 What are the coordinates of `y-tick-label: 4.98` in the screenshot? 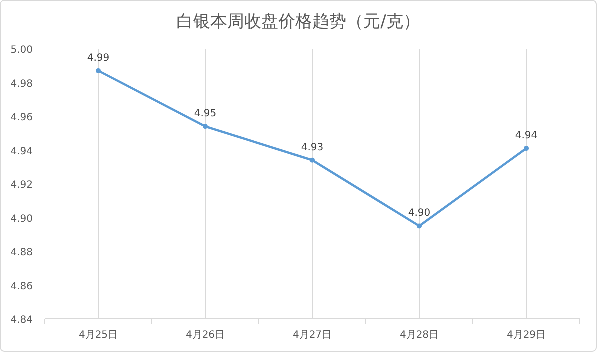 It's located at (21, 84).